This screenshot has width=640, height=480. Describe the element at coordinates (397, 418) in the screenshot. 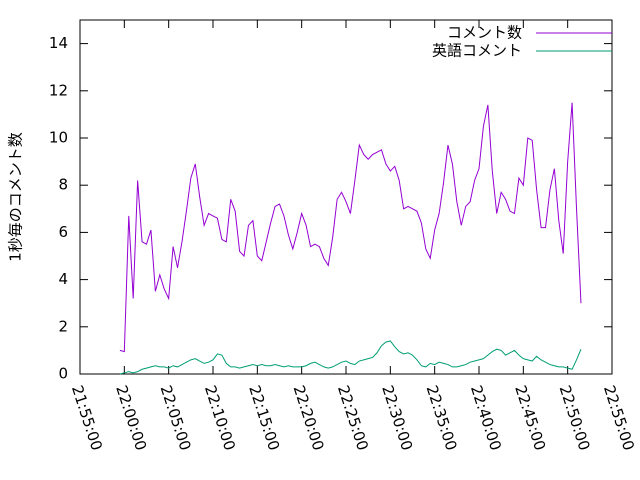

I see `x-tick-label: 22:30:00` at that location.